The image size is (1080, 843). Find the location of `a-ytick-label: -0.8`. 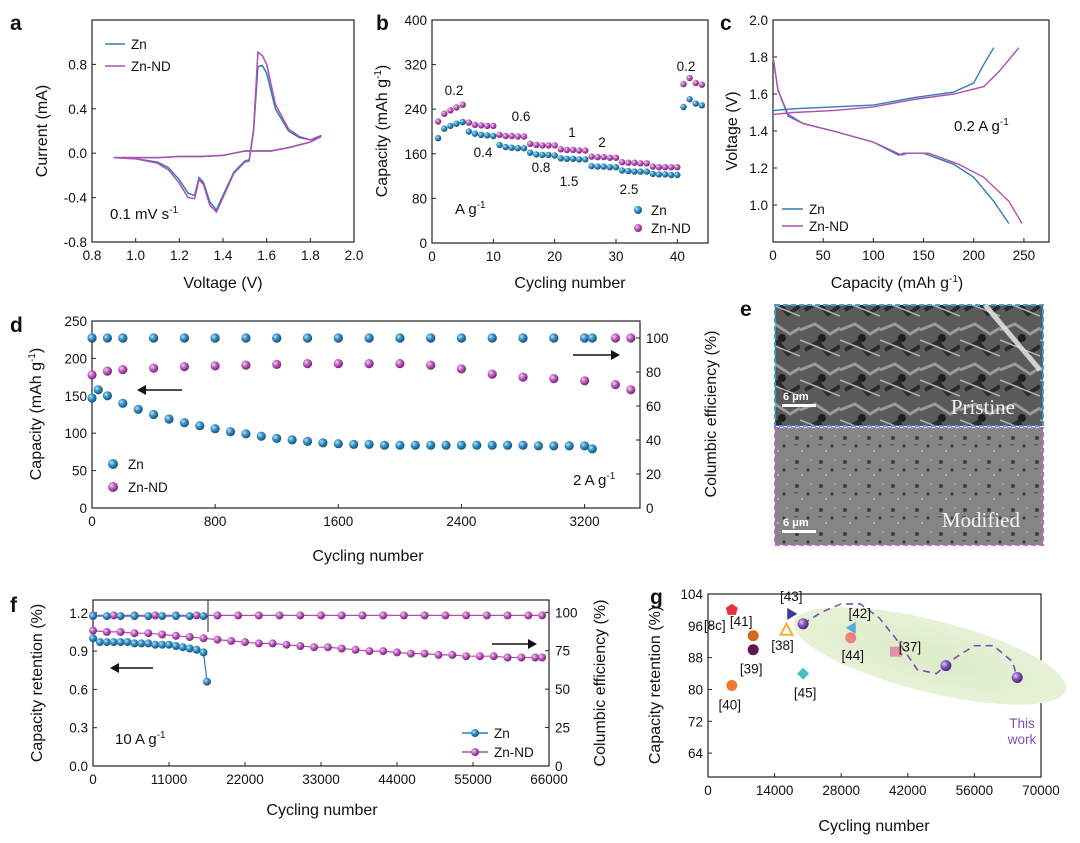

a-ytick-label: -0.8 is located at coordinates (75, 242).